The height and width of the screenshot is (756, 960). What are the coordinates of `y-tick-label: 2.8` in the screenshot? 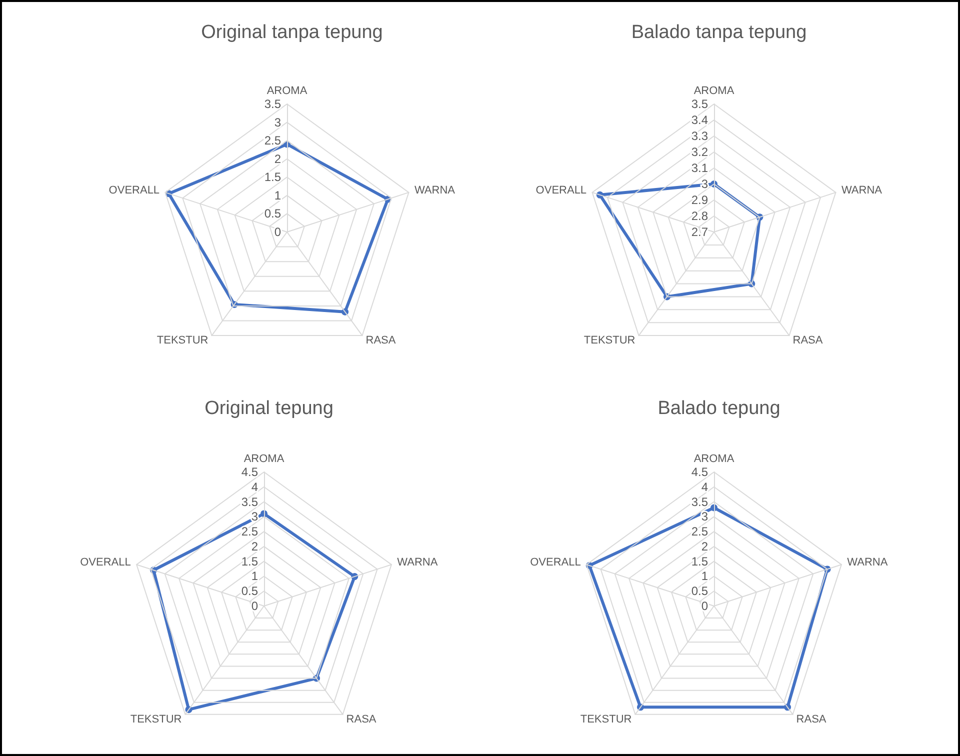 It's located at (699, 216).